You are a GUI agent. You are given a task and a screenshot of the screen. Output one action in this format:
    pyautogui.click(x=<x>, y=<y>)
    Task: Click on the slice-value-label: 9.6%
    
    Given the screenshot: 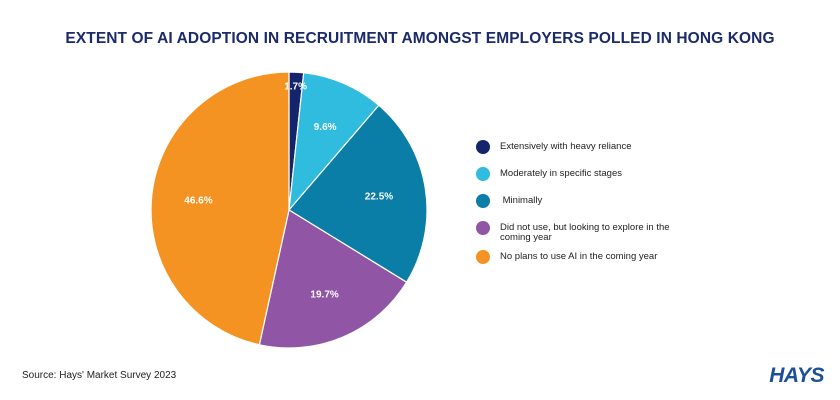 What is the action you would take?
    pyautogui.click(x=325, y=127)
    